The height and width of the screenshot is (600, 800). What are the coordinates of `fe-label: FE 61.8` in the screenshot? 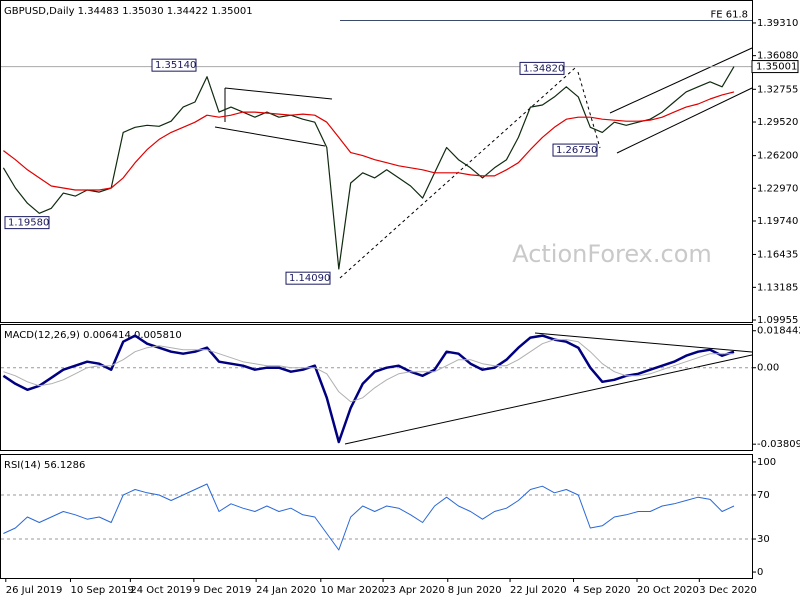 It's located at (729, 15).